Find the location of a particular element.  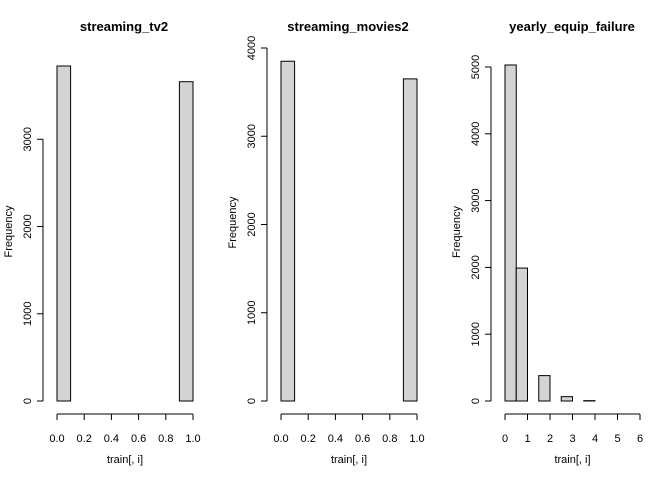

chart-title: streaming_tv2 is located at coordinates (124, 26).